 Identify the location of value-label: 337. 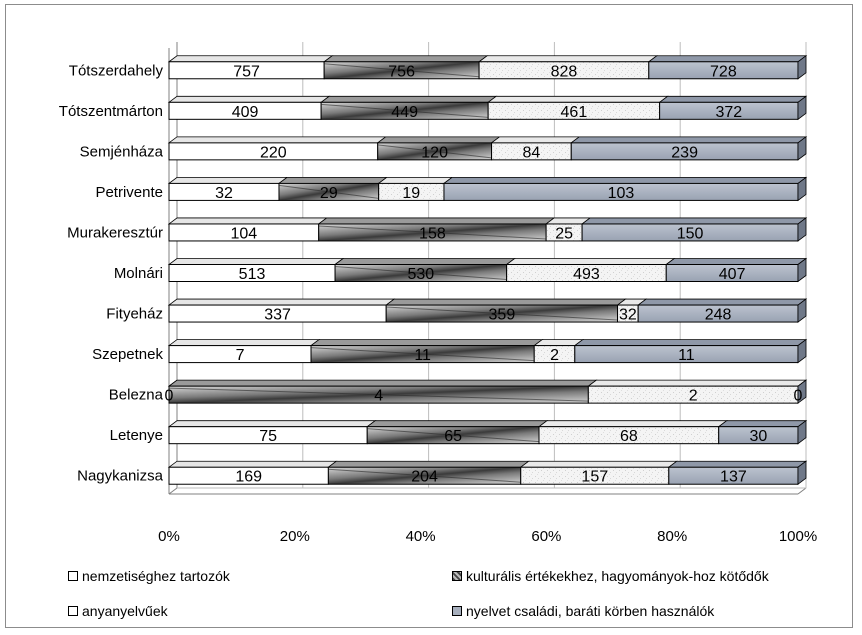
(277, 315).